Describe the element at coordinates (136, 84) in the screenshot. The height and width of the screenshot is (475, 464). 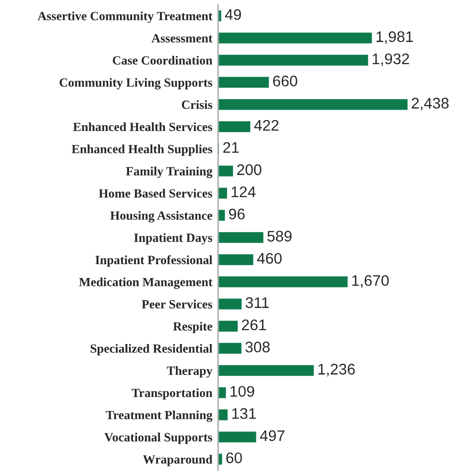
I see `y-tick-label: Community Living Supports` at that location.